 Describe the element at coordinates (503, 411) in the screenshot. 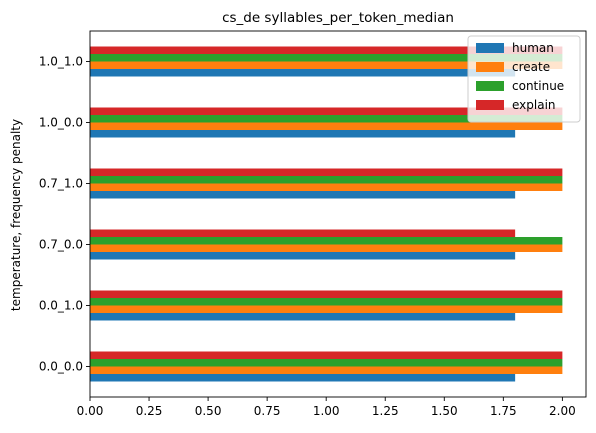

I see `x-tick-label: 1.75` at that location.